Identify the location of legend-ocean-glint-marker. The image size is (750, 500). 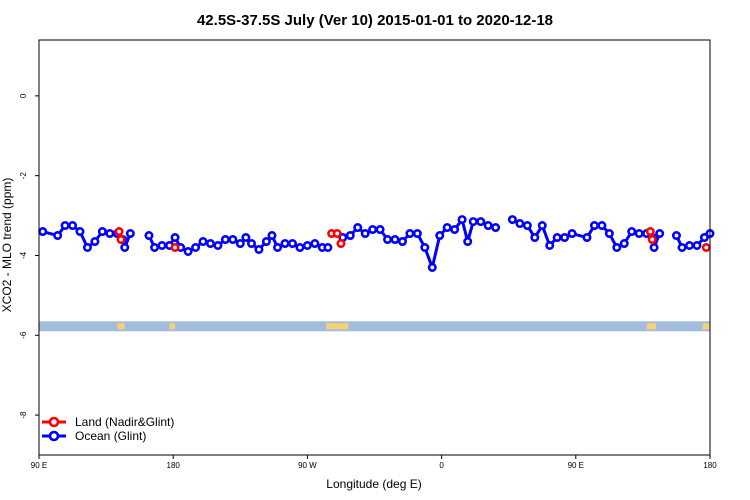
(54, 436).